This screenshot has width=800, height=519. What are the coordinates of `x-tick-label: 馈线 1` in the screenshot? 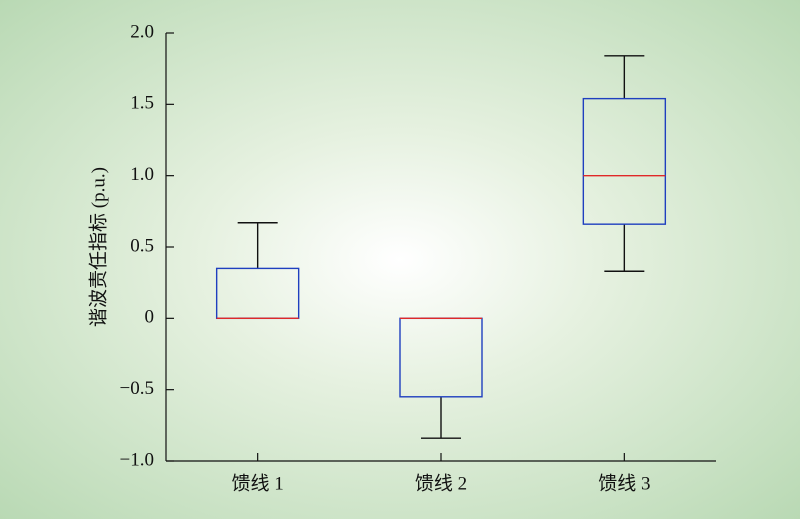 It's located at (258, 483).